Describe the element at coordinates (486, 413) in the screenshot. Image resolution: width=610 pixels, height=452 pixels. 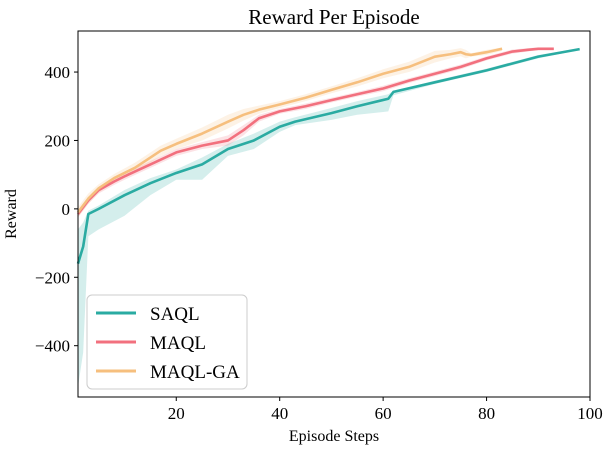
I see `x-tick-label: 80` at that location.